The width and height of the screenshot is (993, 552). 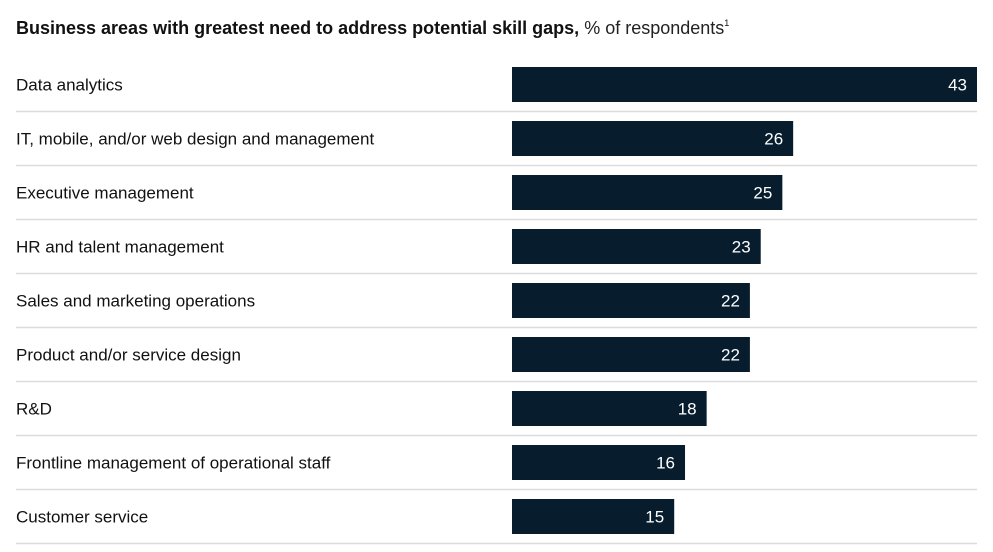 I want to click on category-label: Data analytics, so click(x=69, y=85).